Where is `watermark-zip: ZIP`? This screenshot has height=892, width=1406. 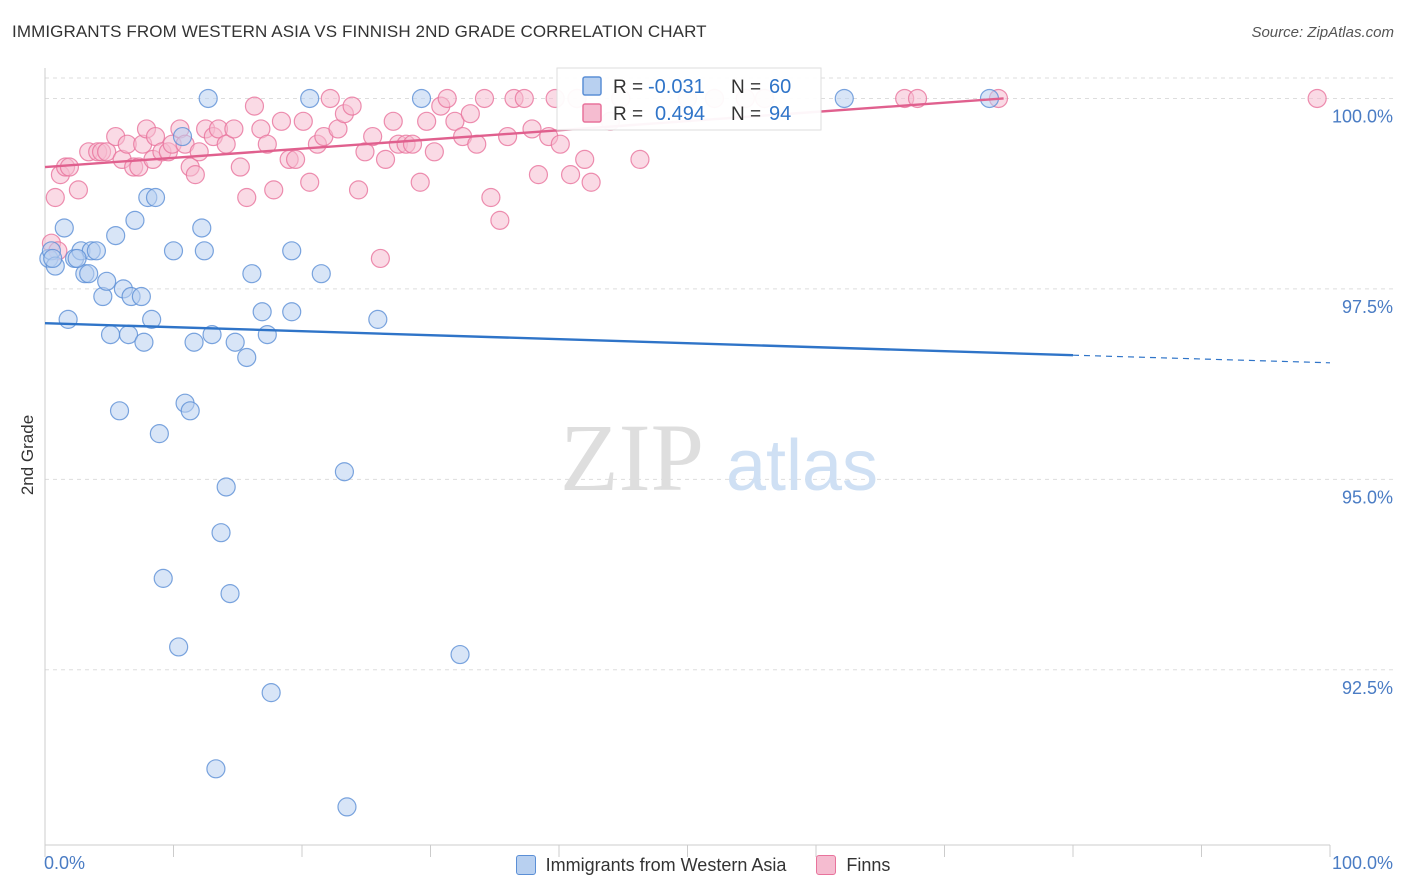
watermark-zip: ZIP is located at coordinates (632, 457).